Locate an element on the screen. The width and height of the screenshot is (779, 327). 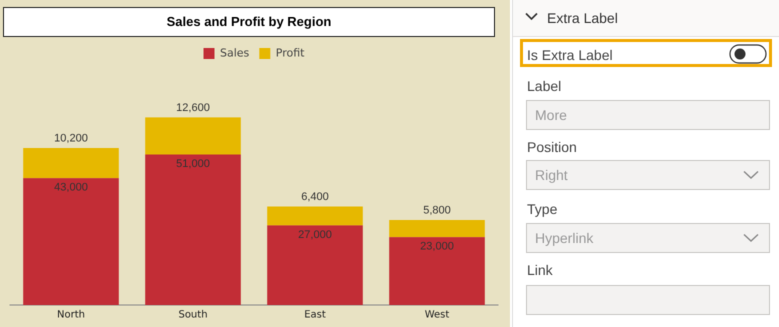
legend-label: Profit is located at coordinates (291, 53).